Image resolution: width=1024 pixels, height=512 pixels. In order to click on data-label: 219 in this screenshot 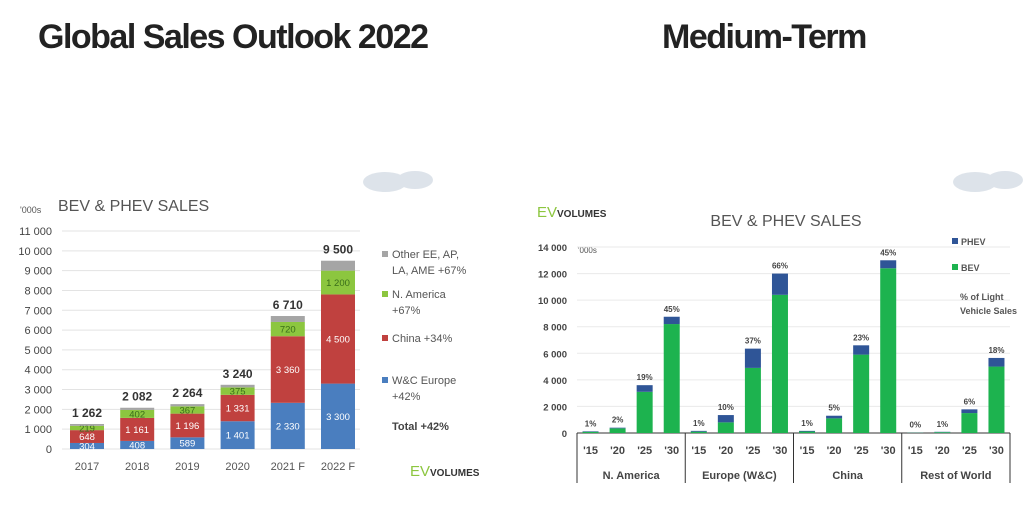, I will do `click(87, 428)`.